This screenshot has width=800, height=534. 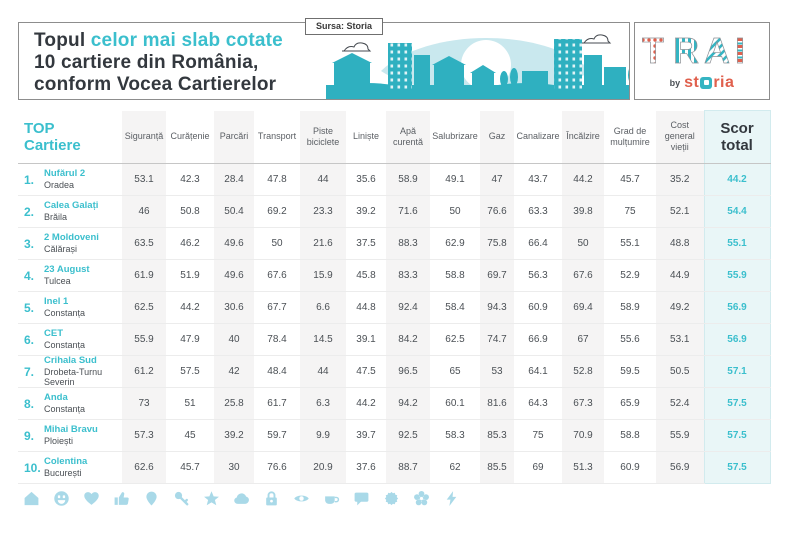 I want to click on score-cell: 88.7, so click(x=408, y=467).